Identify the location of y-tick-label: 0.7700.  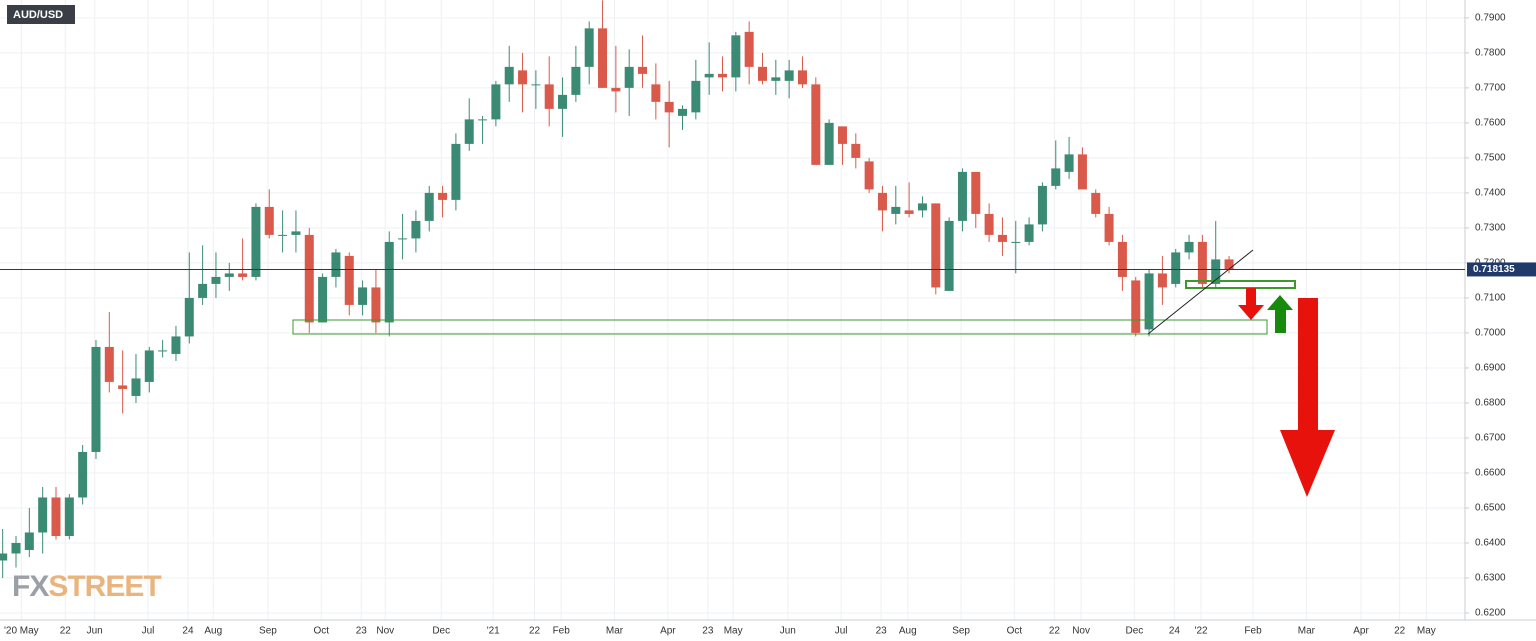
(1490, 88).